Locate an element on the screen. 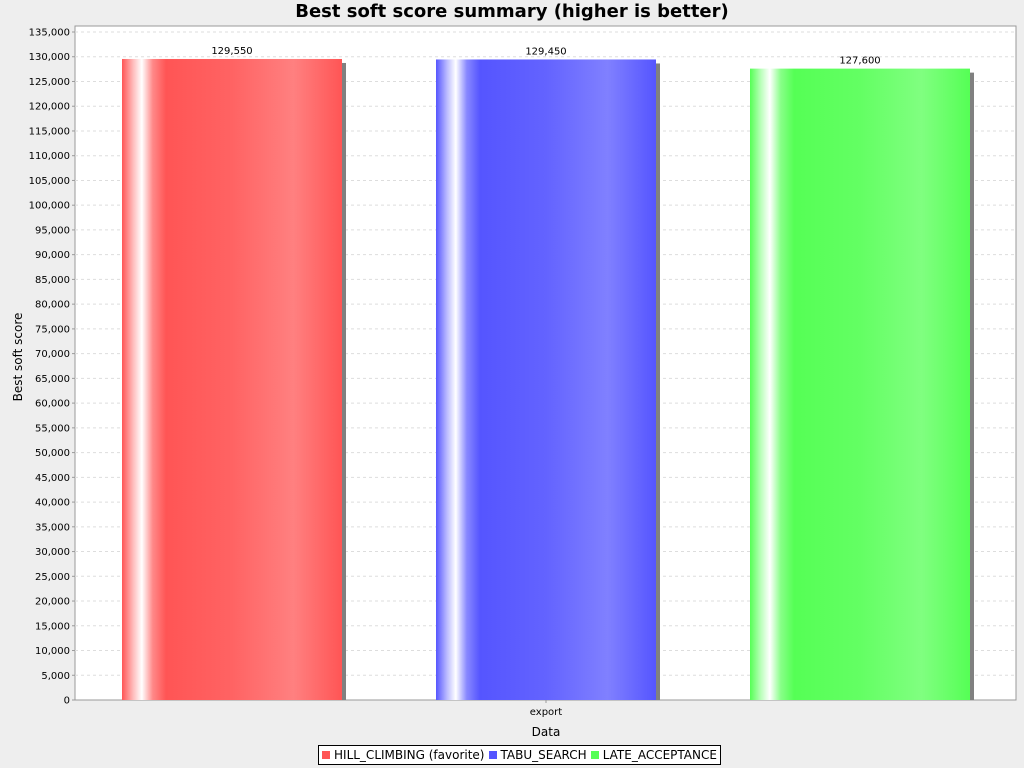 This screenshot has height=768, width=1024. bar-value-label: 129,450 is located at coordinates (545, 51).